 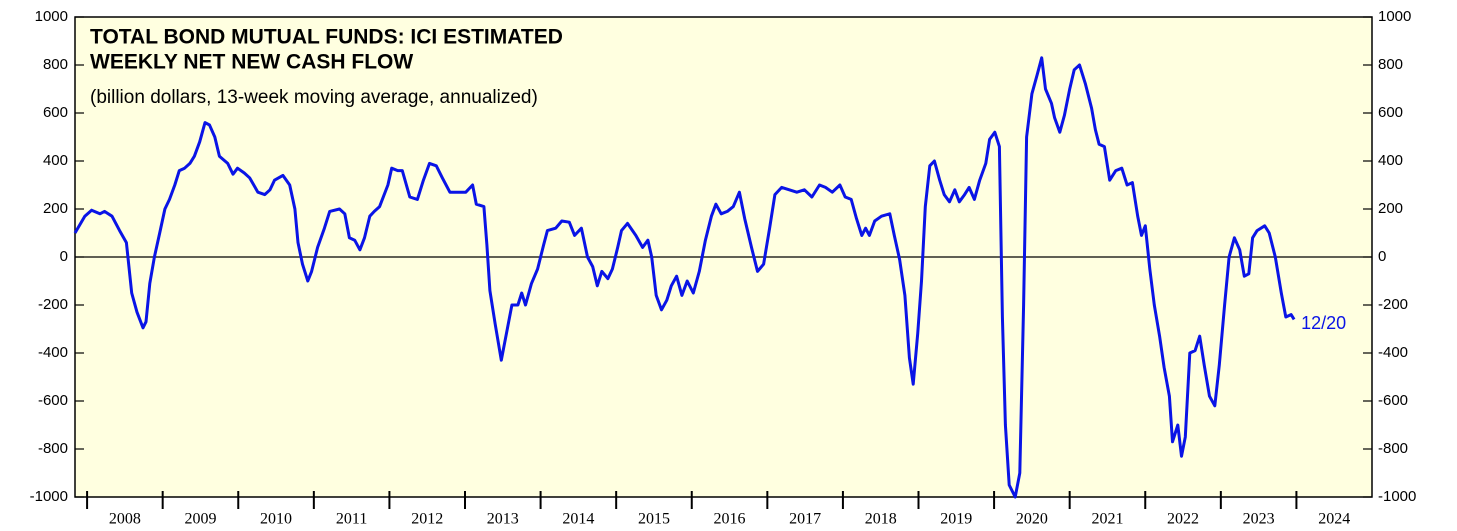 I want to click on y-tick-label: -800, so click(x=53, y=448).